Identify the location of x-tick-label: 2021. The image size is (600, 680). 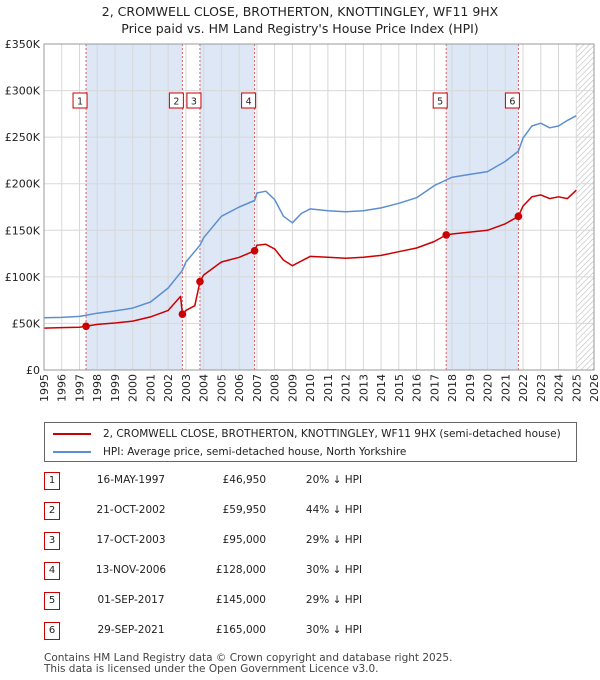
(505, 388).